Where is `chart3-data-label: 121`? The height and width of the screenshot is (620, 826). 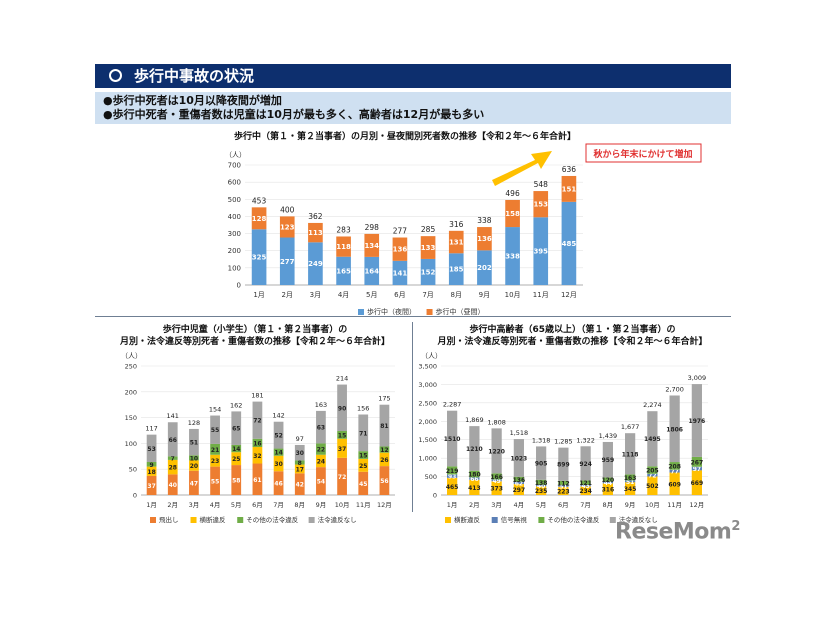
chart3-data-label: 121 is located at coordinates (585, 483).